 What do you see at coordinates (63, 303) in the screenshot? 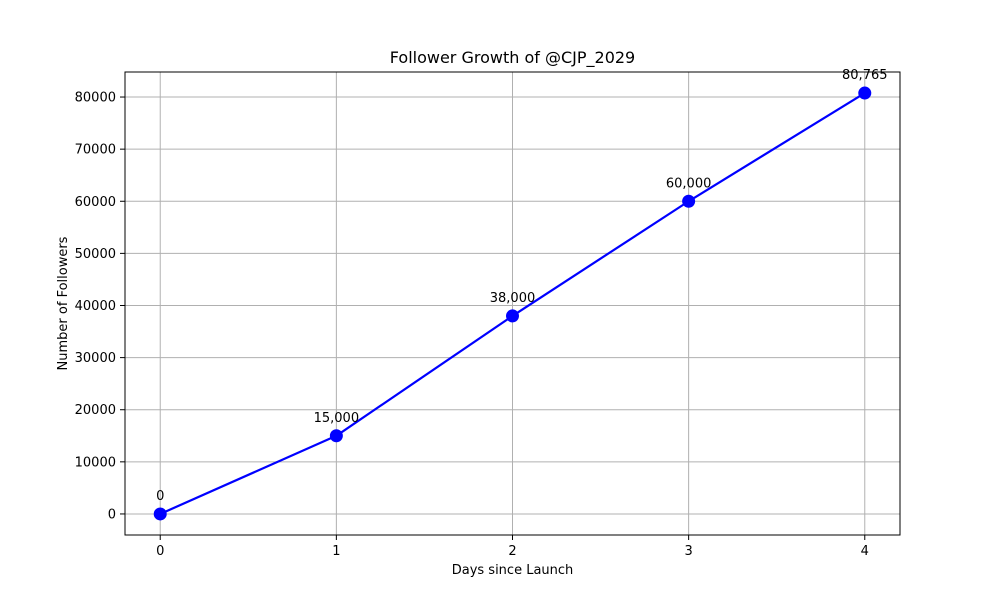
I see `y-axis-label: Number of Followers` at bounding box center [63, 303].